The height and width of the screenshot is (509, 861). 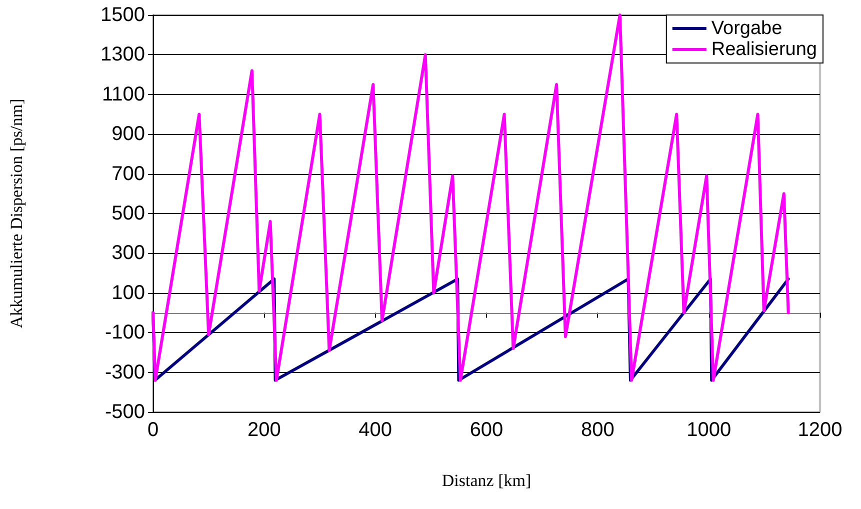 I want to click on x-tick-label: 400, so click(x=375, y=430).